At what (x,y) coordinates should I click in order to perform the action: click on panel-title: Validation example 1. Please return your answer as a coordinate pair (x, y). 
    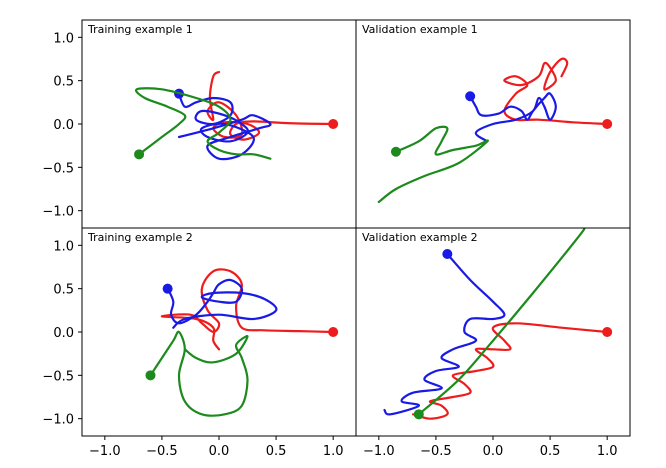
    Looking at the image, I should click on (420, 29).